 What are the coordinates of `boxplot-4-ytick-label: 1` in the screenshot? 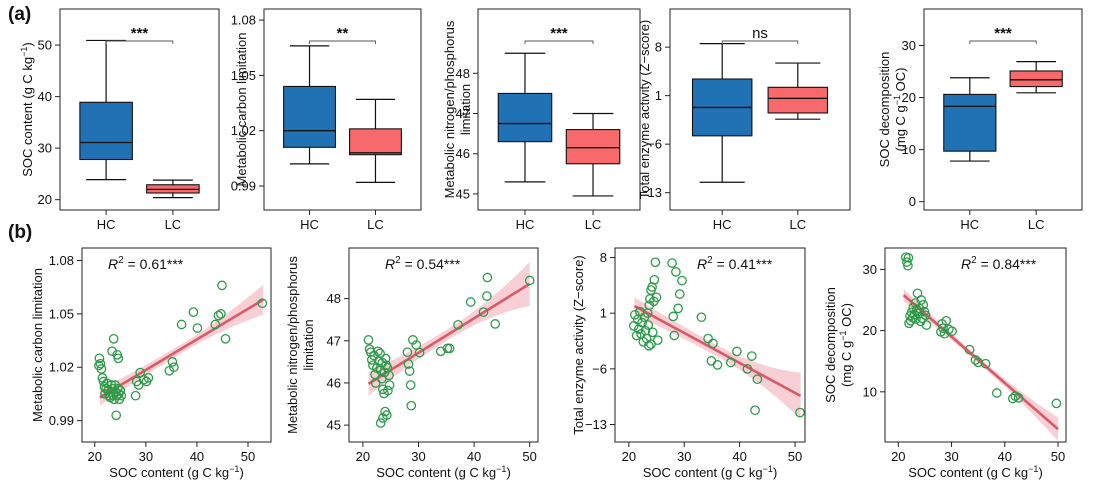 It's located at (658, 95).